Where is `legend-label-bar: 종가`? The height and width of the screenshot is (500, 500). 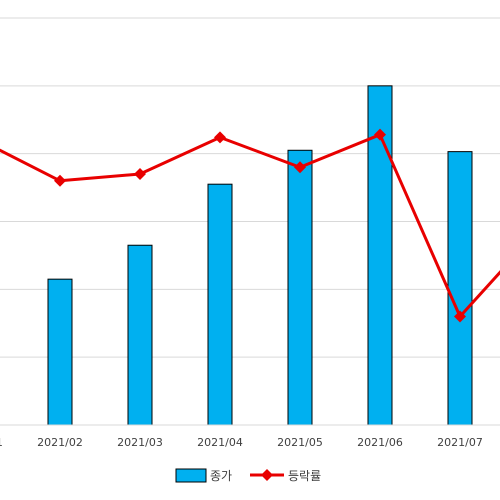
legend-label-bar: 종가 is located at coordinates (221, 476).